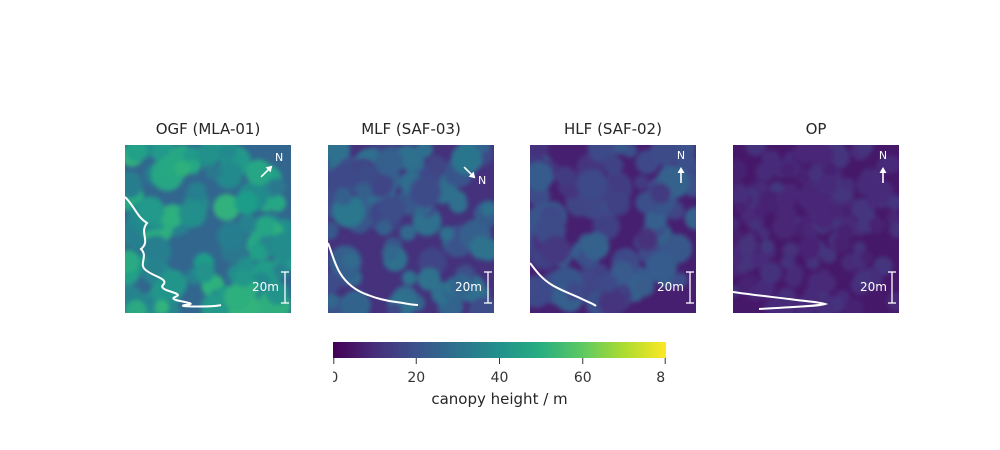 The image size is (1000, 450). What do you see at coordinates (613, 129) in the screenshot?
I see `panel-title: HLF (SAF-02)` at bounding box center [613, 129].